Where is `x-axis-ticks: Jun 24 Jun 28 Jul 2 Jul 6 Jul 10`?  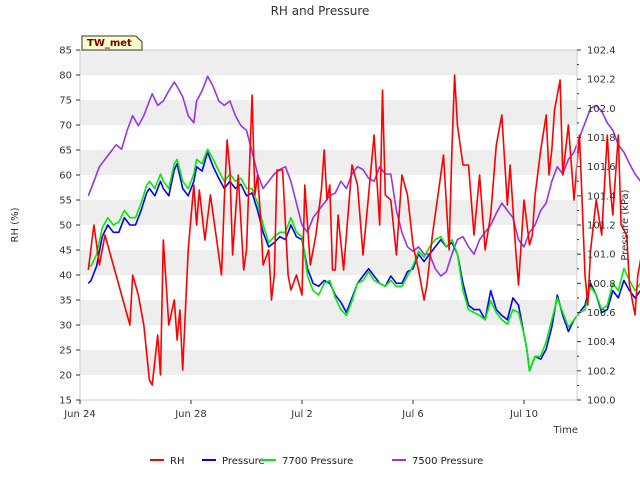
x-axis-ticks: Jun 24 Jun 28 Jul 2 Jul 6 Jul 10 is located at coordinates (300, 410).